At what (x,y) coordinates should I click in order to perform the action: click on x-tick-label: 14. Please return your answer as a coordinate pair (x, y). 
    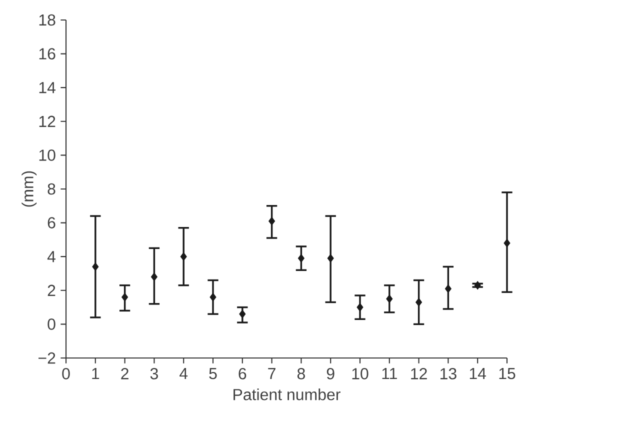
    Looking at the image, I should click on (478, 374).